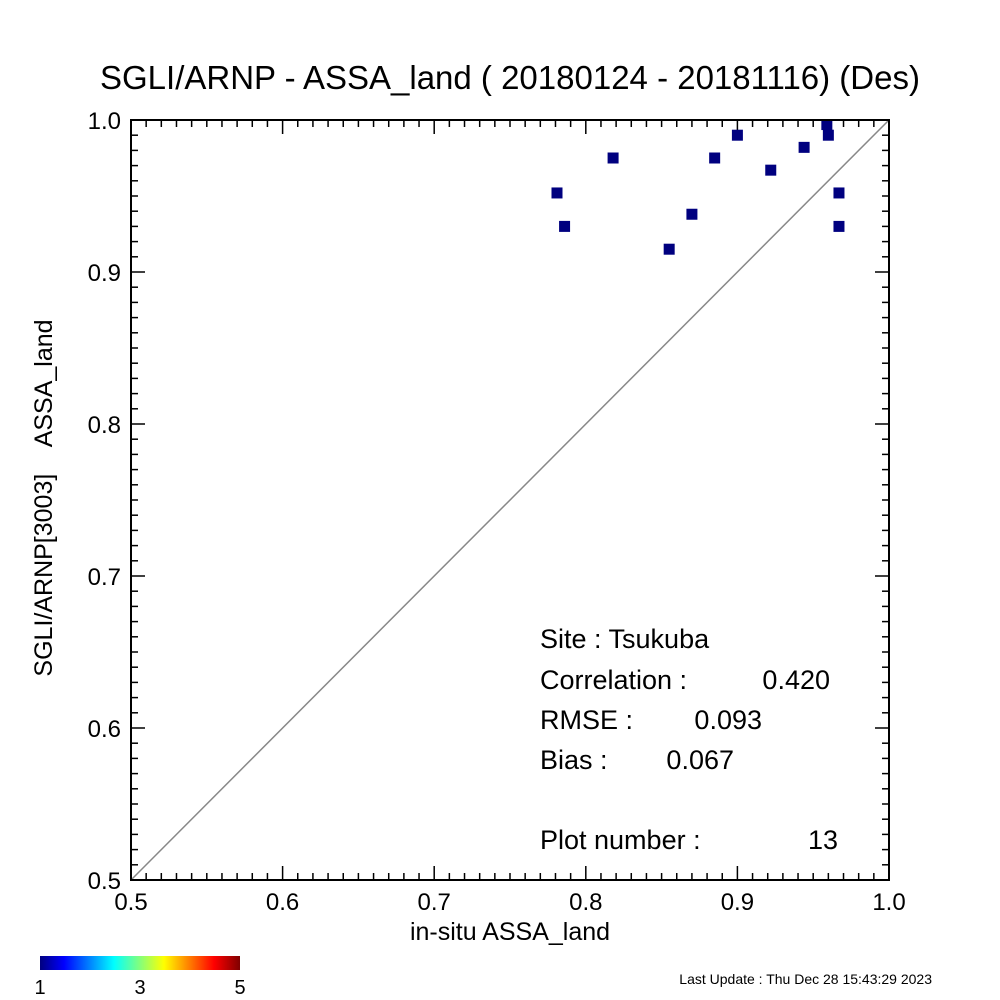 The height and width of the screenshot is (1000, 1000). What do you see at coordinates (700, 760) in the screenshot?
I see `bias-value: 0.067` at bounding box center [700, 760].